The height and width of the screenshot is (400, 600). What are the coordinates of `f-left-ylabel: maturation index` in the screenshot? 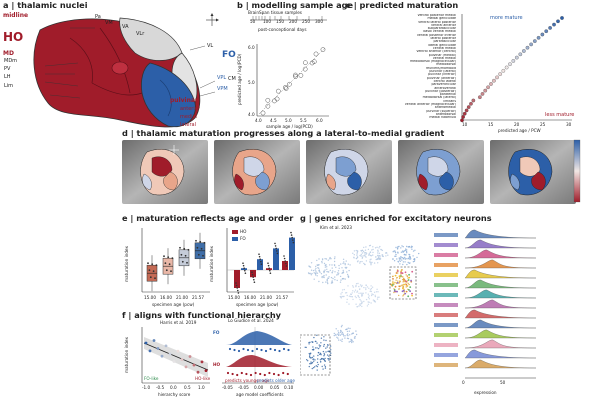 It's located at (126, 354).